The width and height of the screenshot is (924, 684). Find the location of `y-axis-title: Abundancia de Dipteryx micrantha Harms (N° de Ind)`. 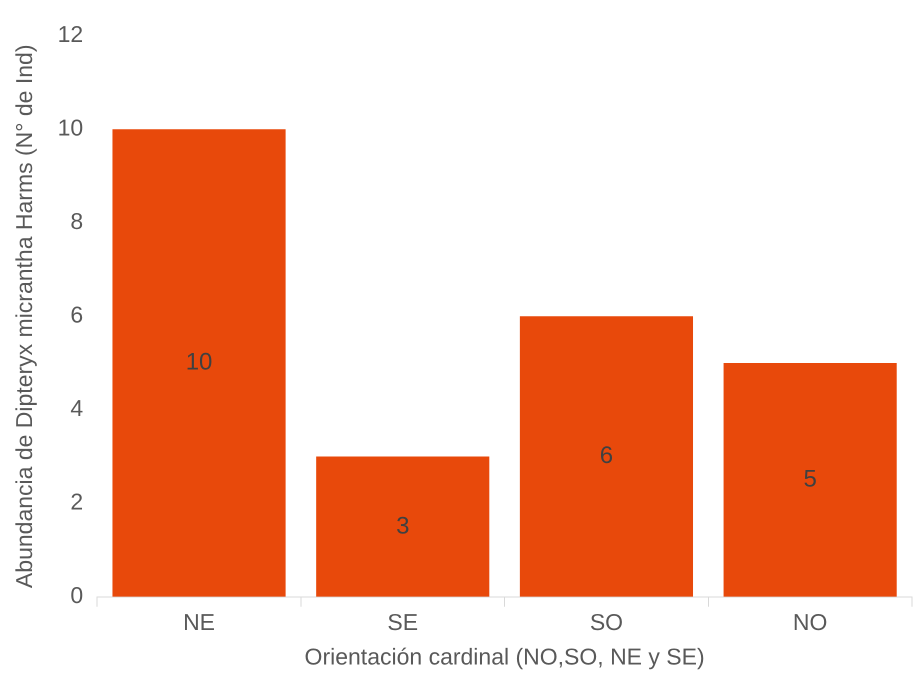

y-axis-title: Abundancia de Dipteryx micrantha Harms (N° de Ind) is located at coordinates (24, 316).